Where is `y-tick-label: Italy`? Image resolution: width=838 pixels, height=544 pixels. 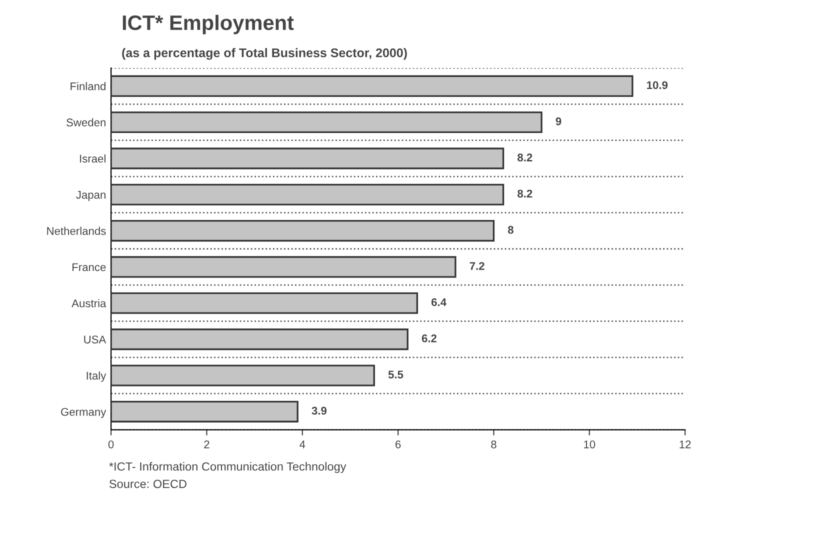 y-tick-label: Italy is located at coordinates (96, 376).